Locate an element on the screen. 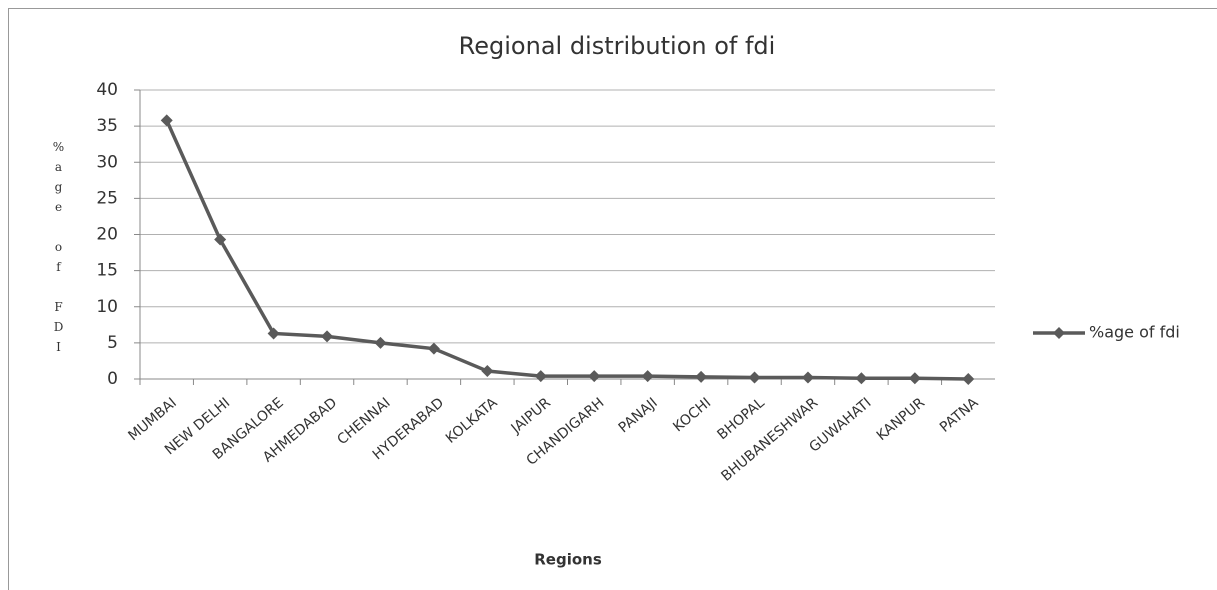 Image resolution: width=1217 pixels, height=590 pixels. x-tick-label: KOLKATA is located at coordinates (472, 421).